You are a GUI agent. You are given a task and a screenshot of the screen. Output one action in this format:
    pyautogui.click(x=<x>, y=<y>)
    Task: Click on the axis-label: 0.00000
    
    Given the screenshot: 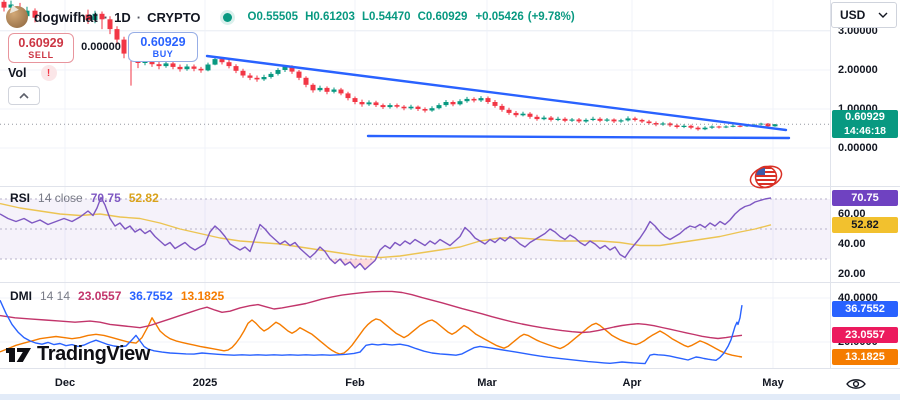 What is the action you would take?
    pyautogui.click(x=858, y=147)
    